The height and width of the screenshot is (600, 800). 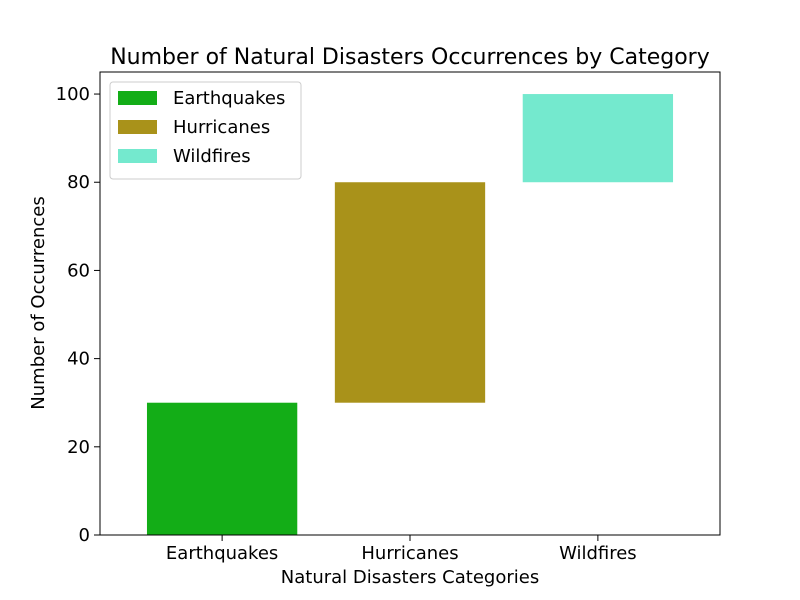 What do you see at coordinates (222, 468) in the screenshot?
I see `bar-earthquakes` at bounding box center [222, 468].